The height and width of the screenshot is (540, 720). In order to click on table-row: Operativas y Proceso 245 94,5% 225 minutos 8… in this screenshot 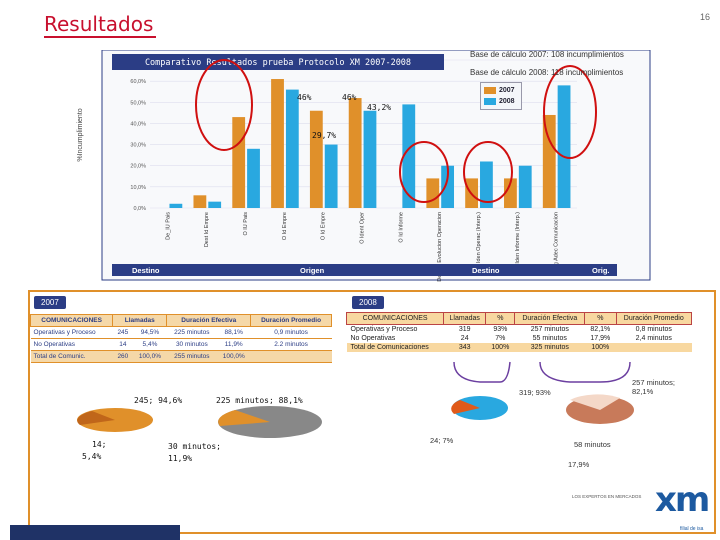, I will do `click(181, 332)`.